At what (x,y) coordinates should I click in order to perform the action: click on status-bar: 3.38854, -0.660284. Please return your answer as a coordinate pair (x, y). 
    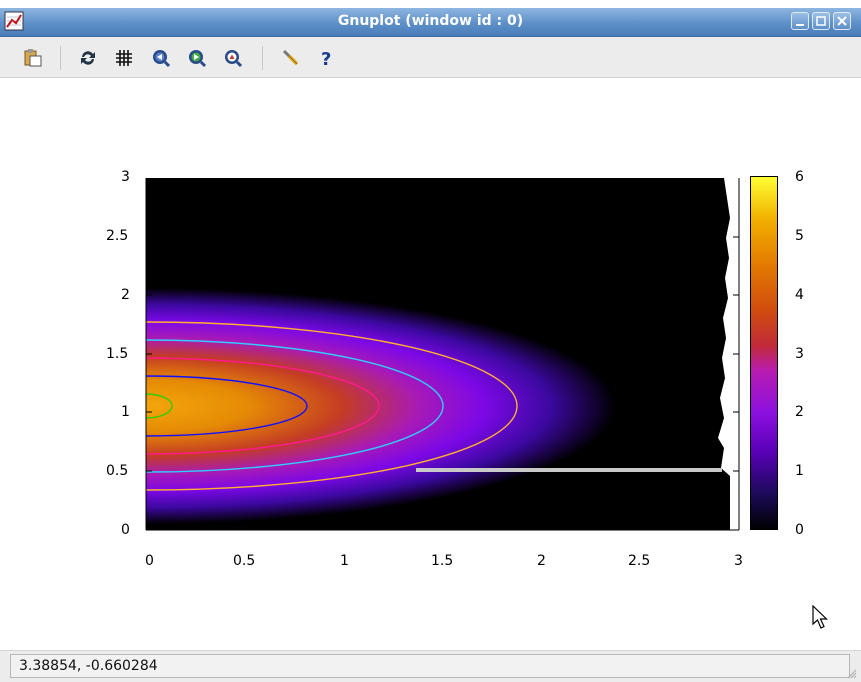
    Looking at the image, I should click on (430, 666).